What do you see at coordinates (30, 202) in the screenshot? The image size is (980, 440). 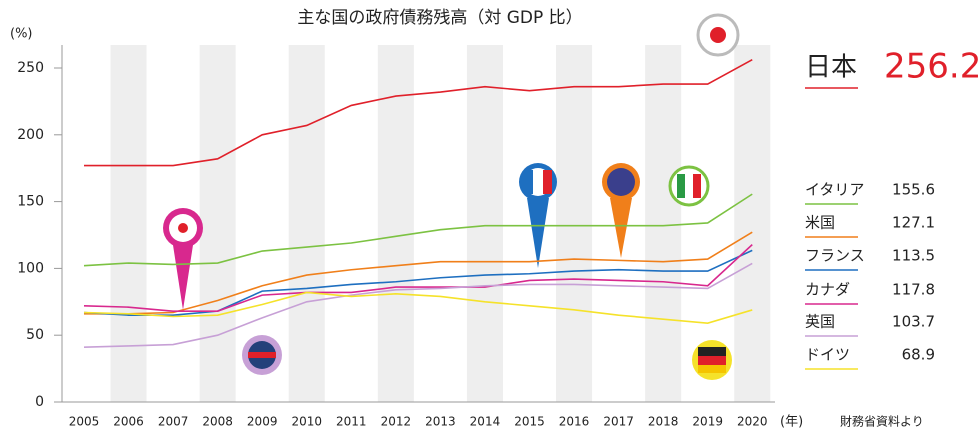 I see `y-tick-label: 150` at bounding box center [30, 202].